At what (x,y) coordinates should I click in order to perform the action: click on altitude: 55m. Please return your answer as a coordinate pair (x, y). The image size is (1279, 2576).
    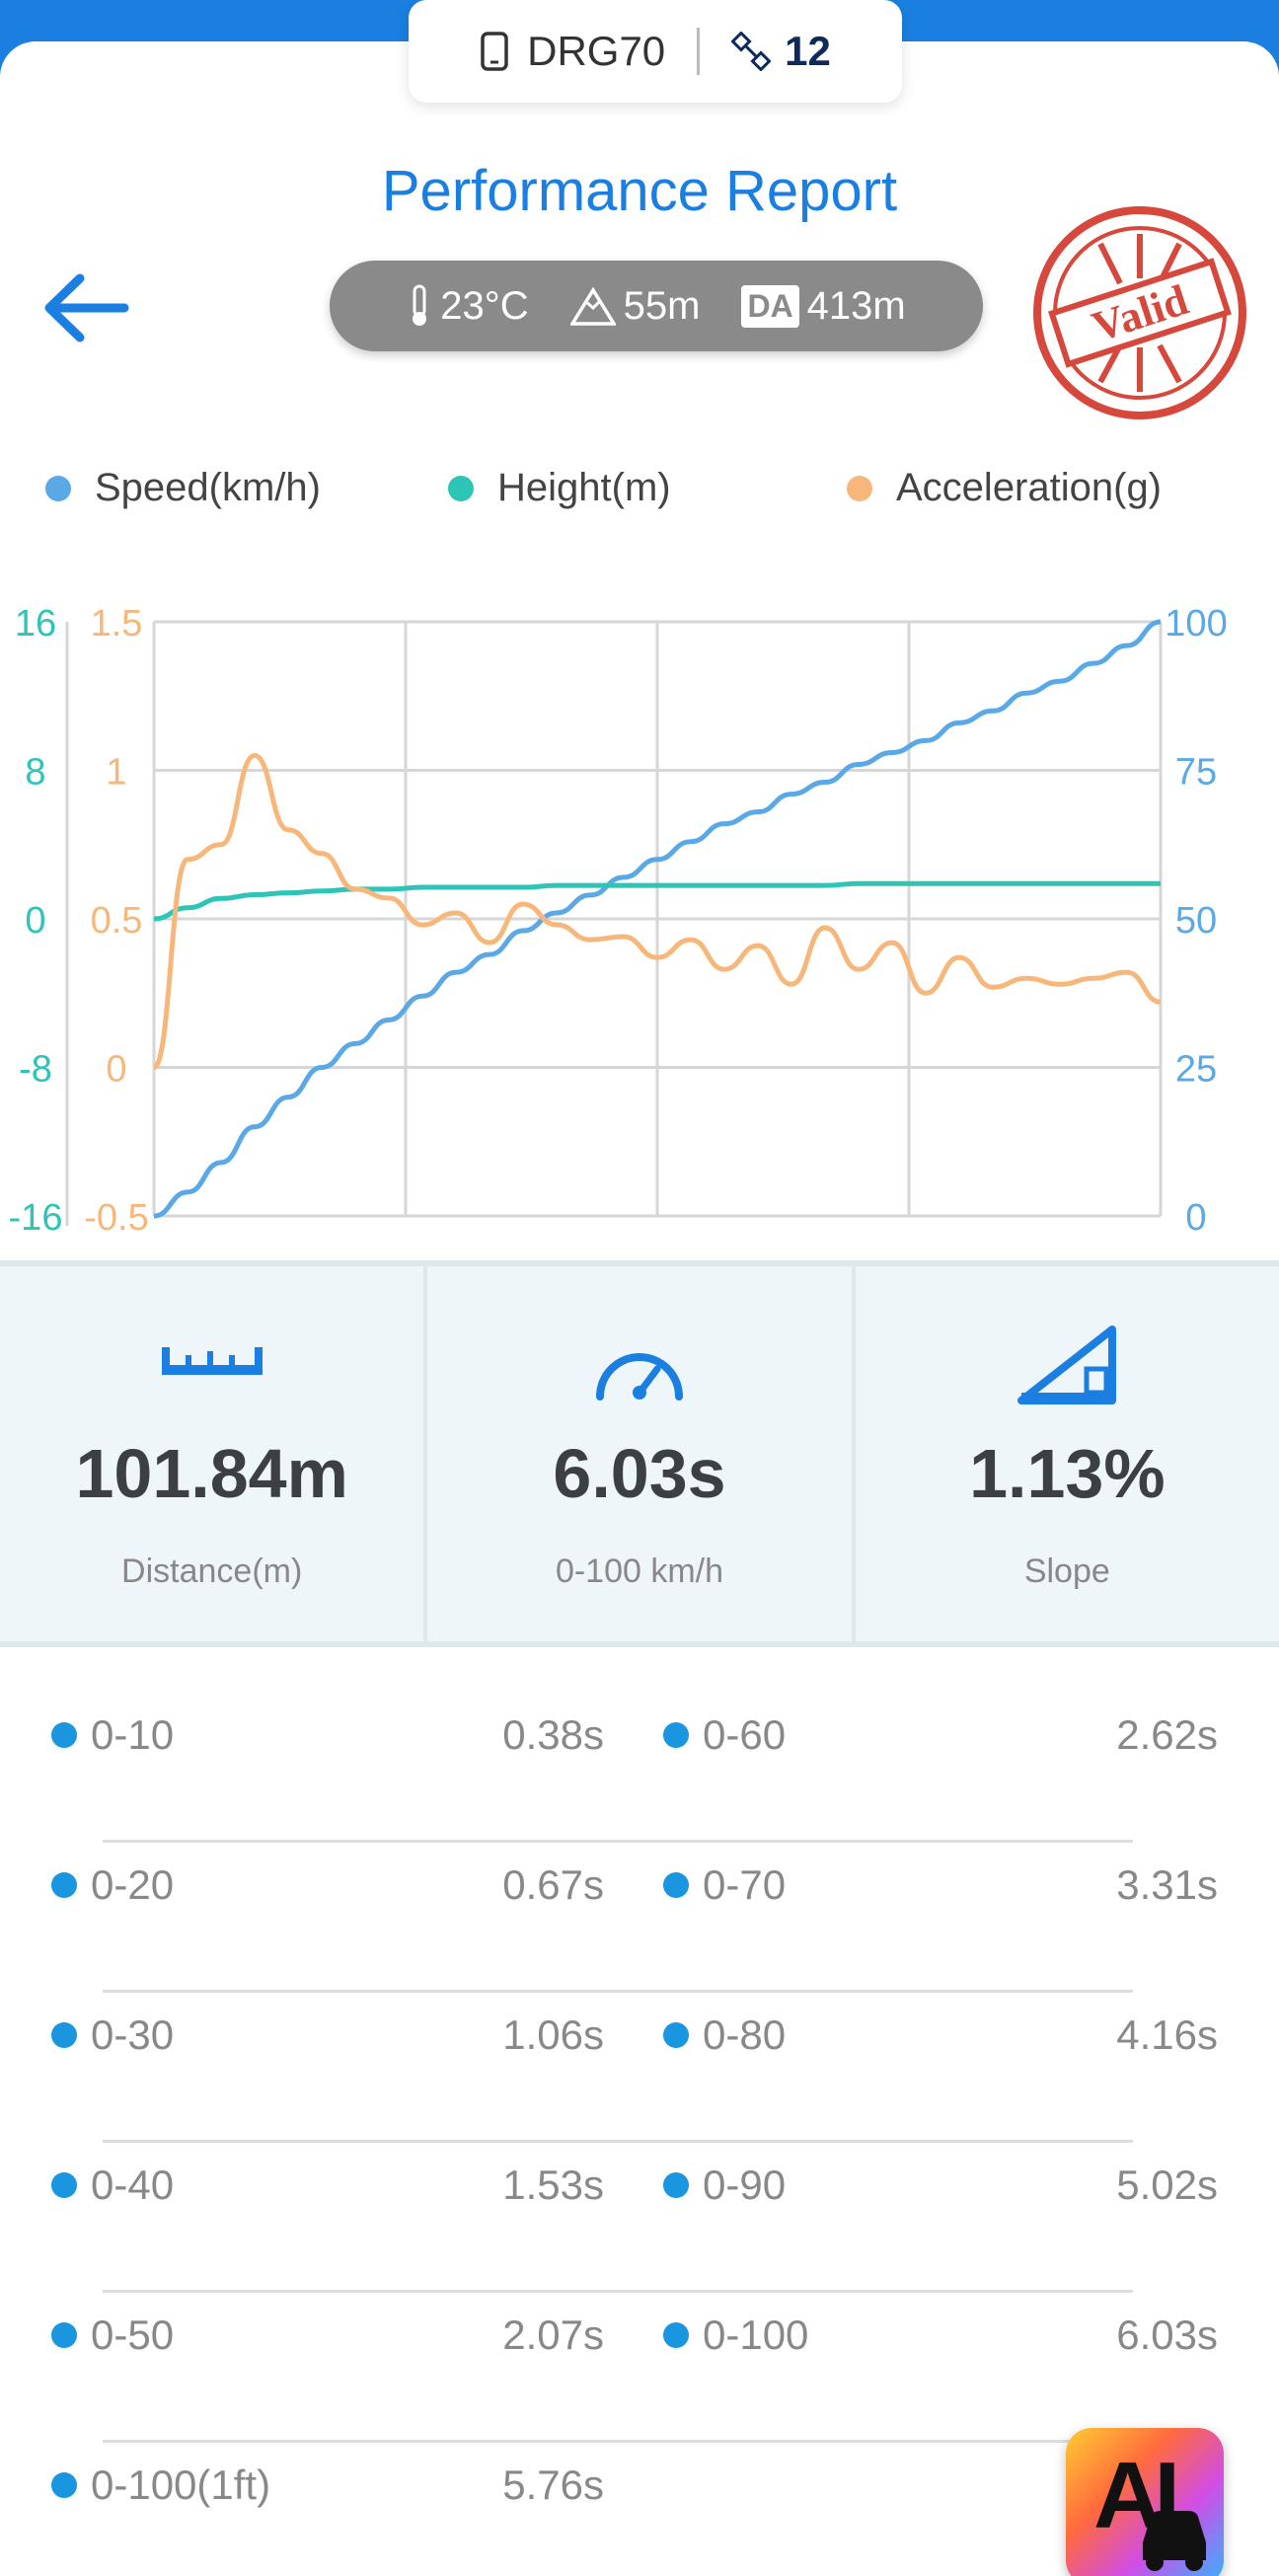
    Looking at the image, I should click on (635, 306).